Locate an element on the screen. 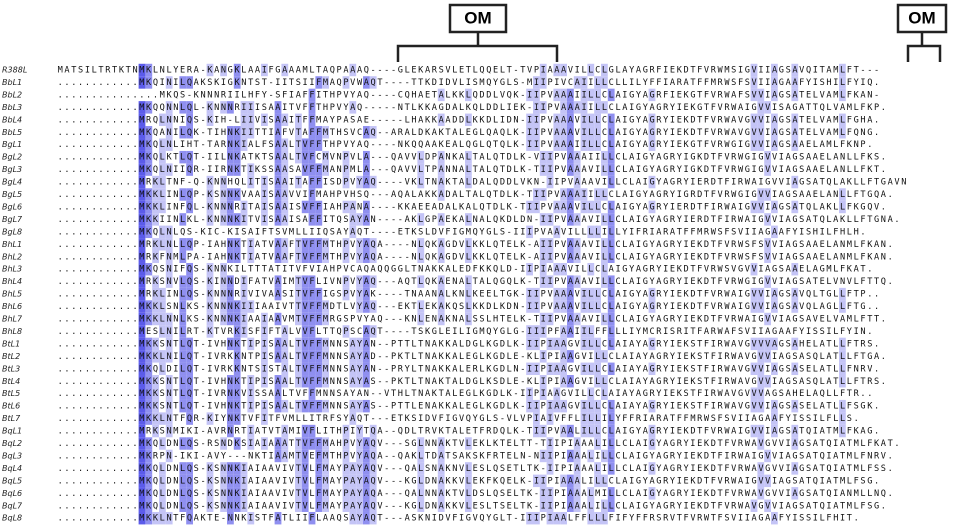 The image size is (963, 527). sequence-name: BbL4 is located at coordinates (12, 119).